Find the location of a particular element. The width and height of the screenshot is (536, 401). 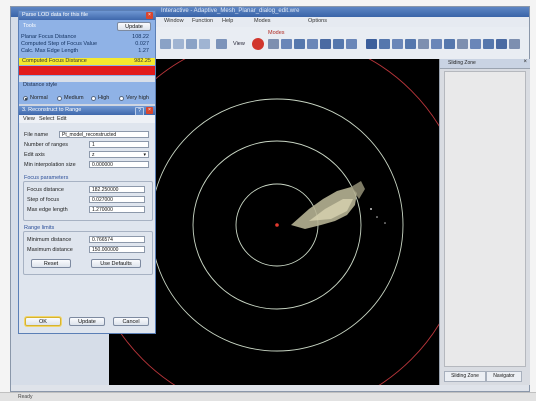

reconstruct-dialog-titlebar: 3. Reconstruct to Range ? × is located at coordinates (87, 111).